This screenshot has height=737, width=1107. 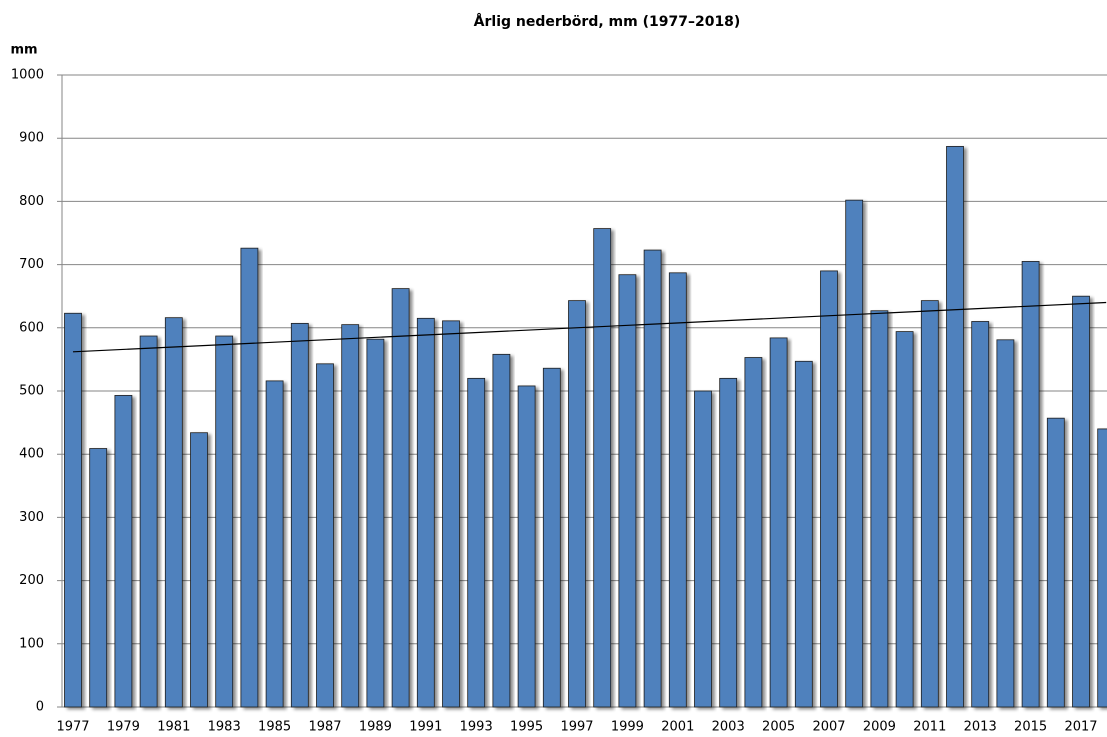 What do you see at coordinates (274, 727) in the screenshot?
I see `x-tick-label: 1985` at bounding box center [274, 727].